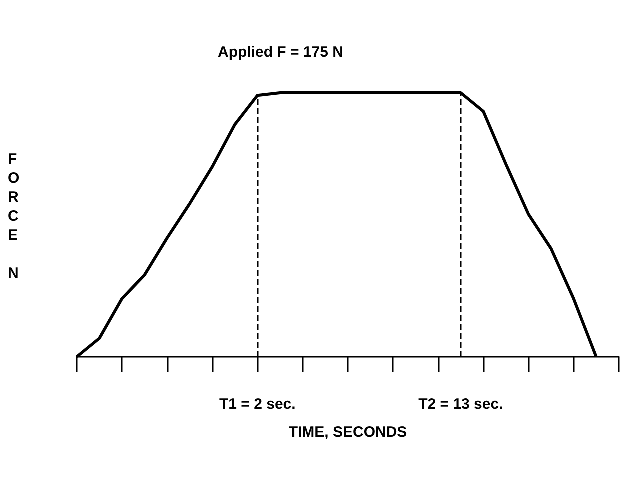 The width and height of the screenshot is (632, 480). What do you see at coordinates (14, 216) in the screenshot?
I see `text: FORCE N` at bounding box center [14, 216].